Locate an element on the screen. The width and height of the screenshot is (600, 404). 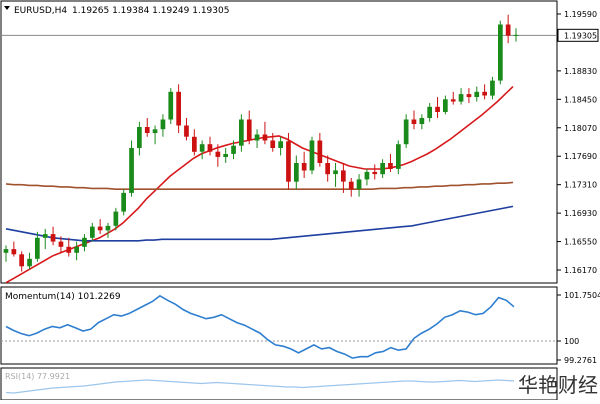
price-tick-label: 1.18070 is located at coordinates (580, 128).